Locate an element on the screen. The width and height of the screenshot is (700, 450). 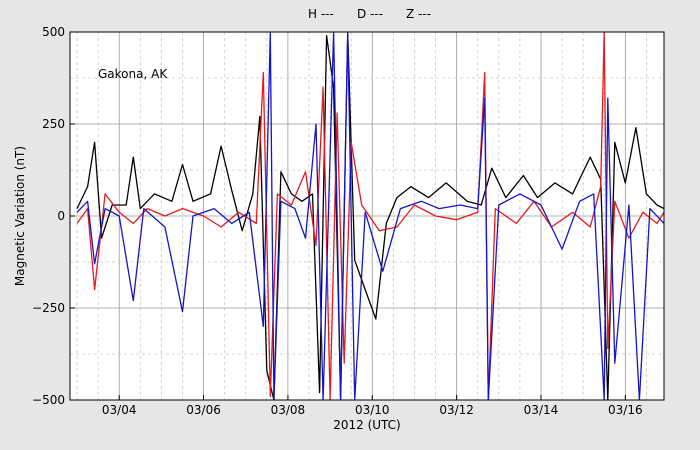
legend-entry-h: H --- is located at coordinates (321, 14).